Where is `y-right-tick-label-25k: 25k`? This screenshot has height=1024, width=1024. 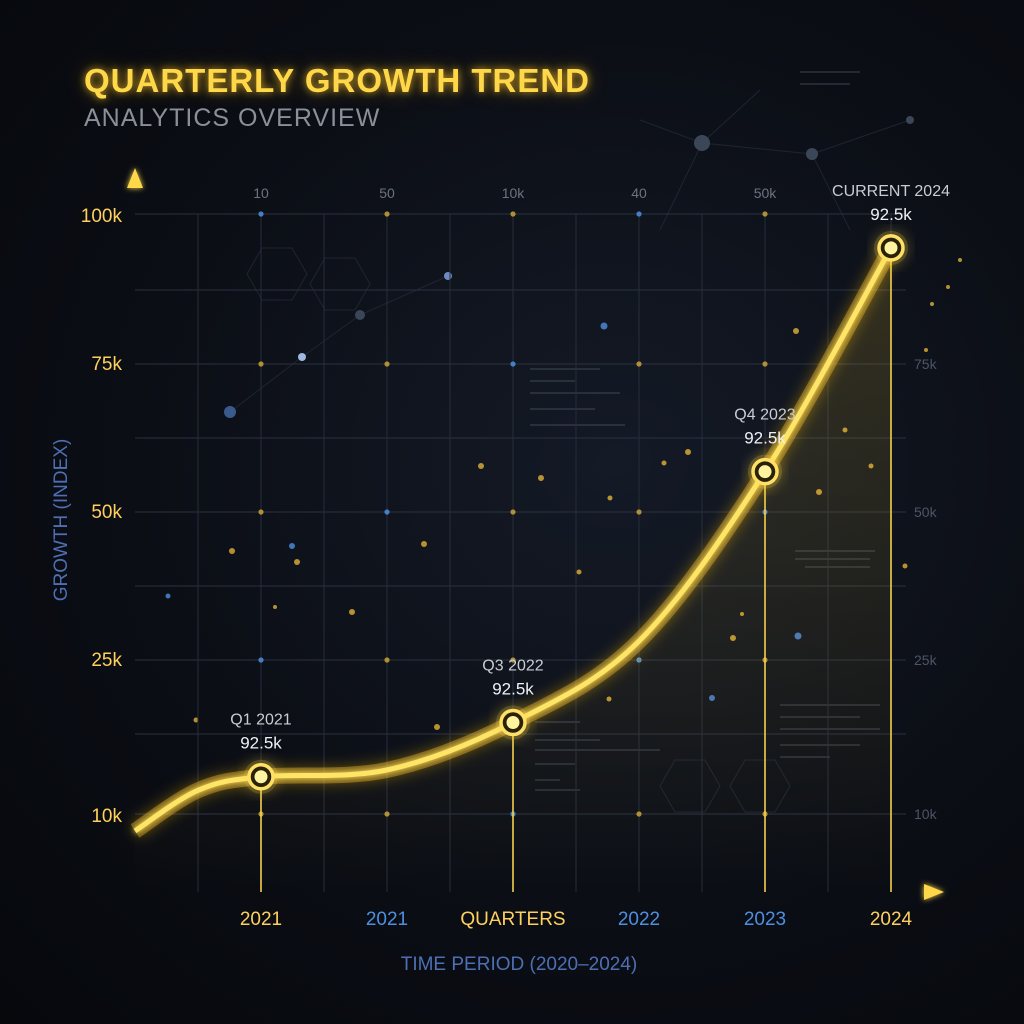
y-right-tick-label-25k: 25k is located at coordinates (926, 660).